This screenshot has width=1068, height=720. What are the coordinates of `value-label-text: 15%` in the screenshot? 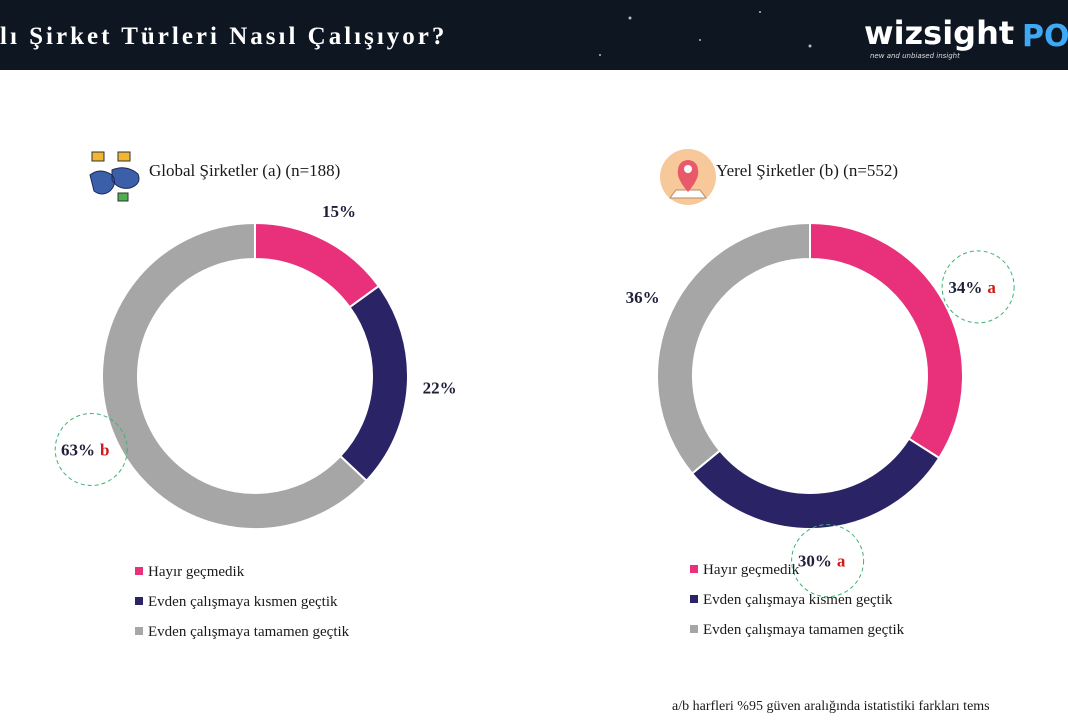 It's located at (339, 211).